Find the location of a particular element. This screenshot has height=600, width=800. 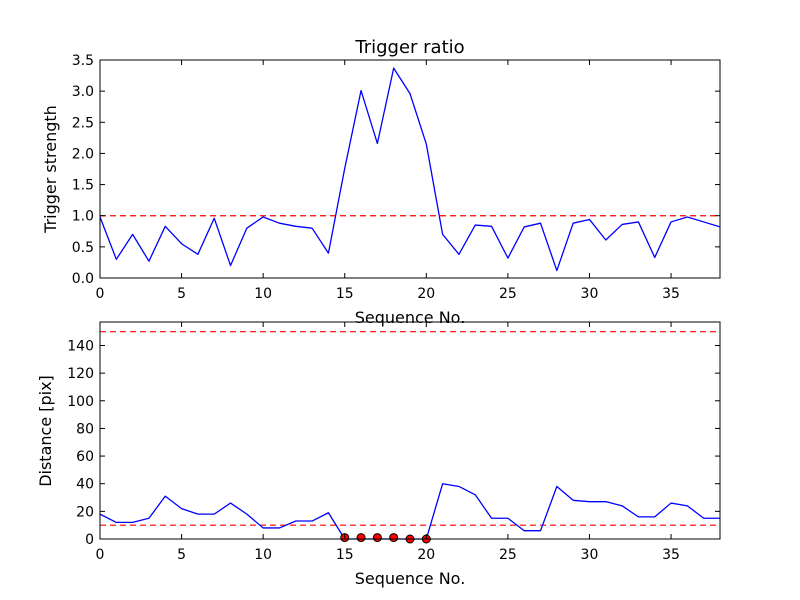

trigger-ratio-xtick-label: 25 is located at coordinates (508, 294).